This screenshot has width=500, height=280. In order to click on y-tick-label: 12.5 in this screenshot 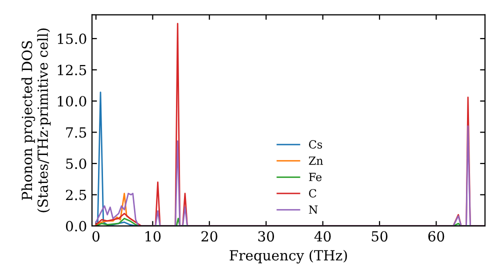, I will do `click(72, 70)`.